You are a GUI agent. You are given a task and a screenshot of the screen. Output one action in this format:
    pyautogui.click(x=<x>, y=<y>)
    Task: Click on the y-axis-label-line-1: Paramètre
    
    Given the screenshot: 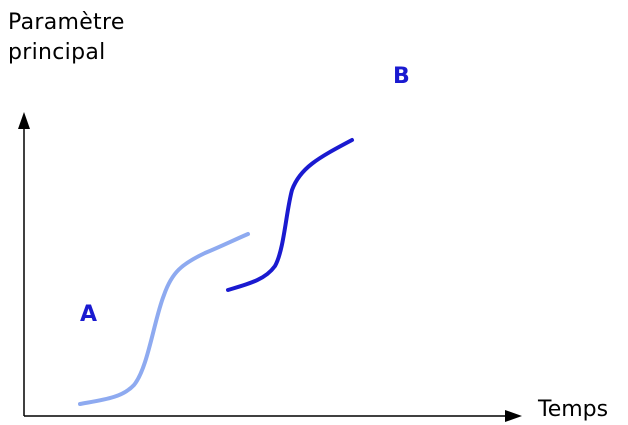 What is the action you would take?
    pyautogui.click(x=66, y=22)
    